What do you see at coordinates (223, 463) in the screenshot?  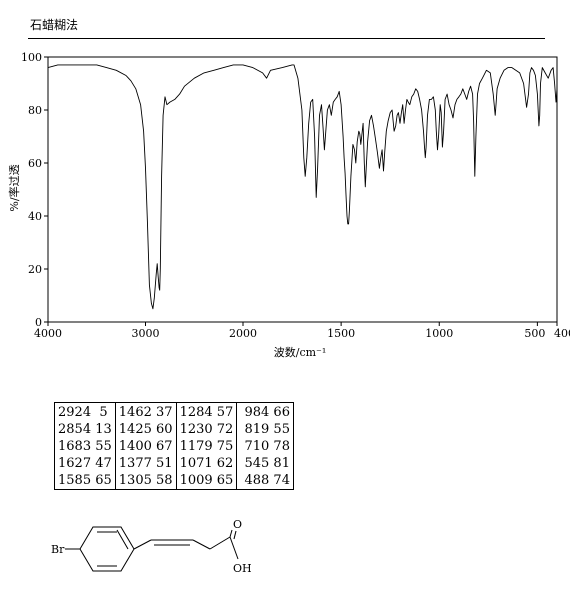 I see `peak-transmittance: 62` at bounding box center [223, 463].